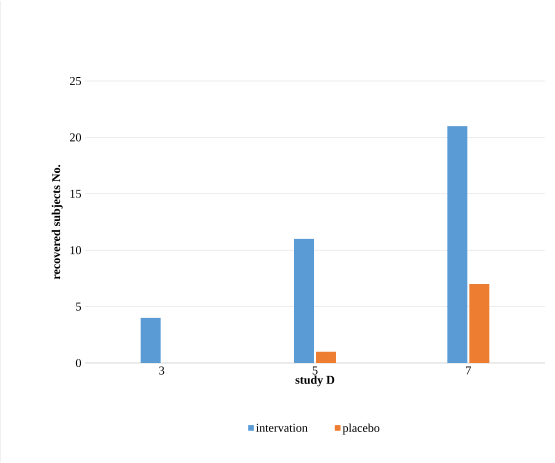  Describe the element at coordinates (76, 194) in the screenshot. I see `y-tick-label: 15` at that location.